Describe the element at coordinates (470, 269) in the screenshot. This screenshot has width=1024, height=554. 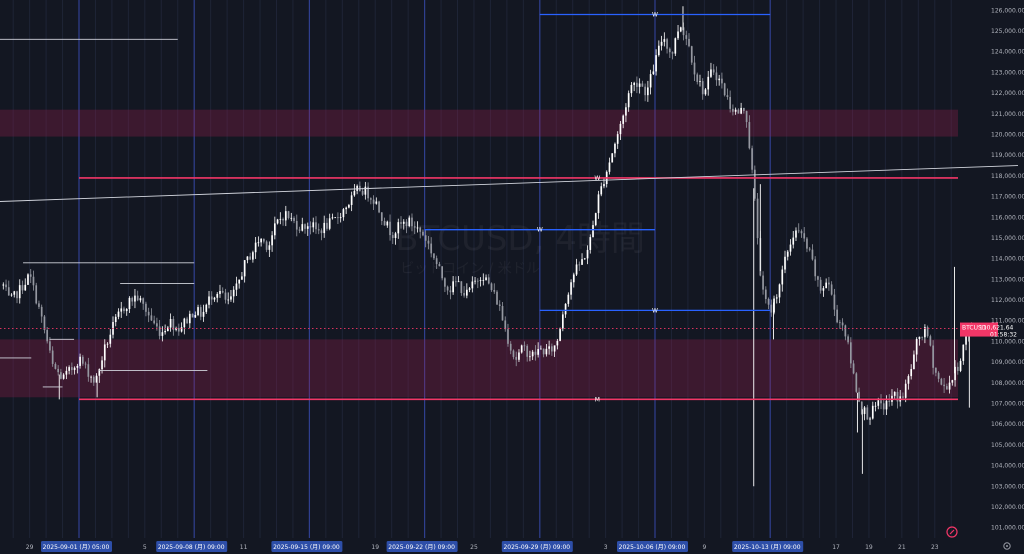
I see `watermark-subtitle: ビットコイン / 米ドル` at that location.